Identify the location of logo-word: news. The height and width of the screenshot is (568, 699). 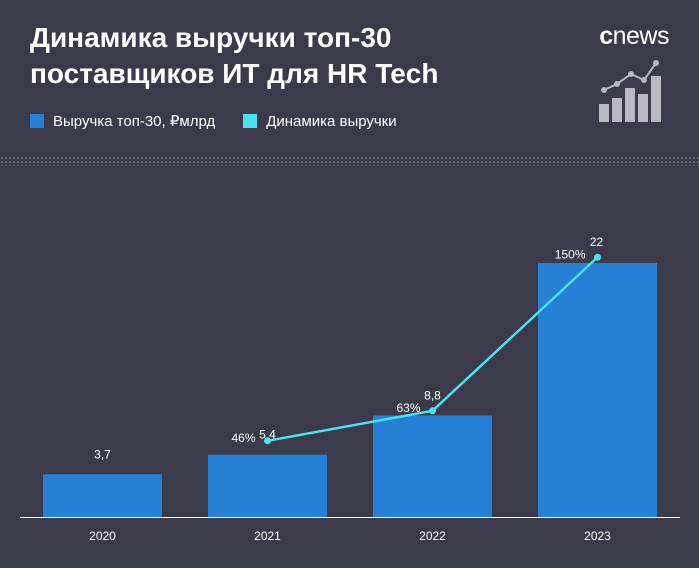
(641, 36).